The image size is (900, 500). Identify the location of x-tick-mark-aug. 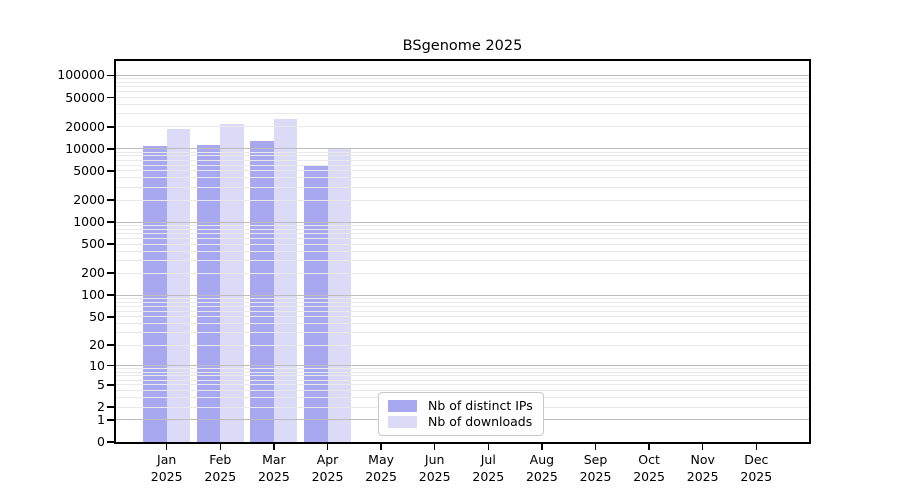
(542, 447).